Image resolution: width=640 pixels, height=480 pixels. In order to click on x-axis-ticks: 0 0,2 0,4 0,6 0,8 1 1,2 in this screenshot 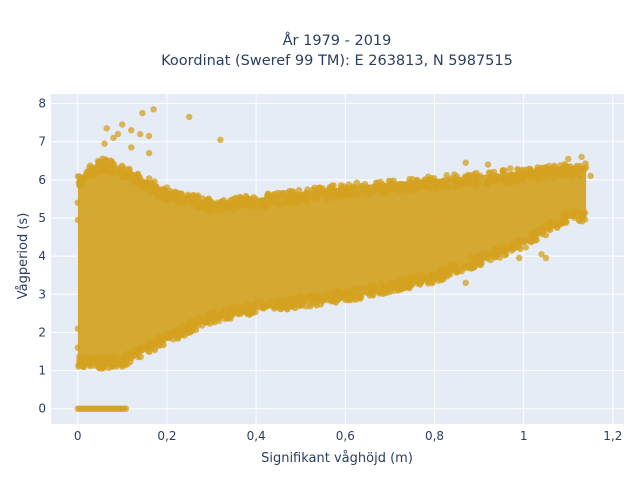, I will do `click(348, 436)`.